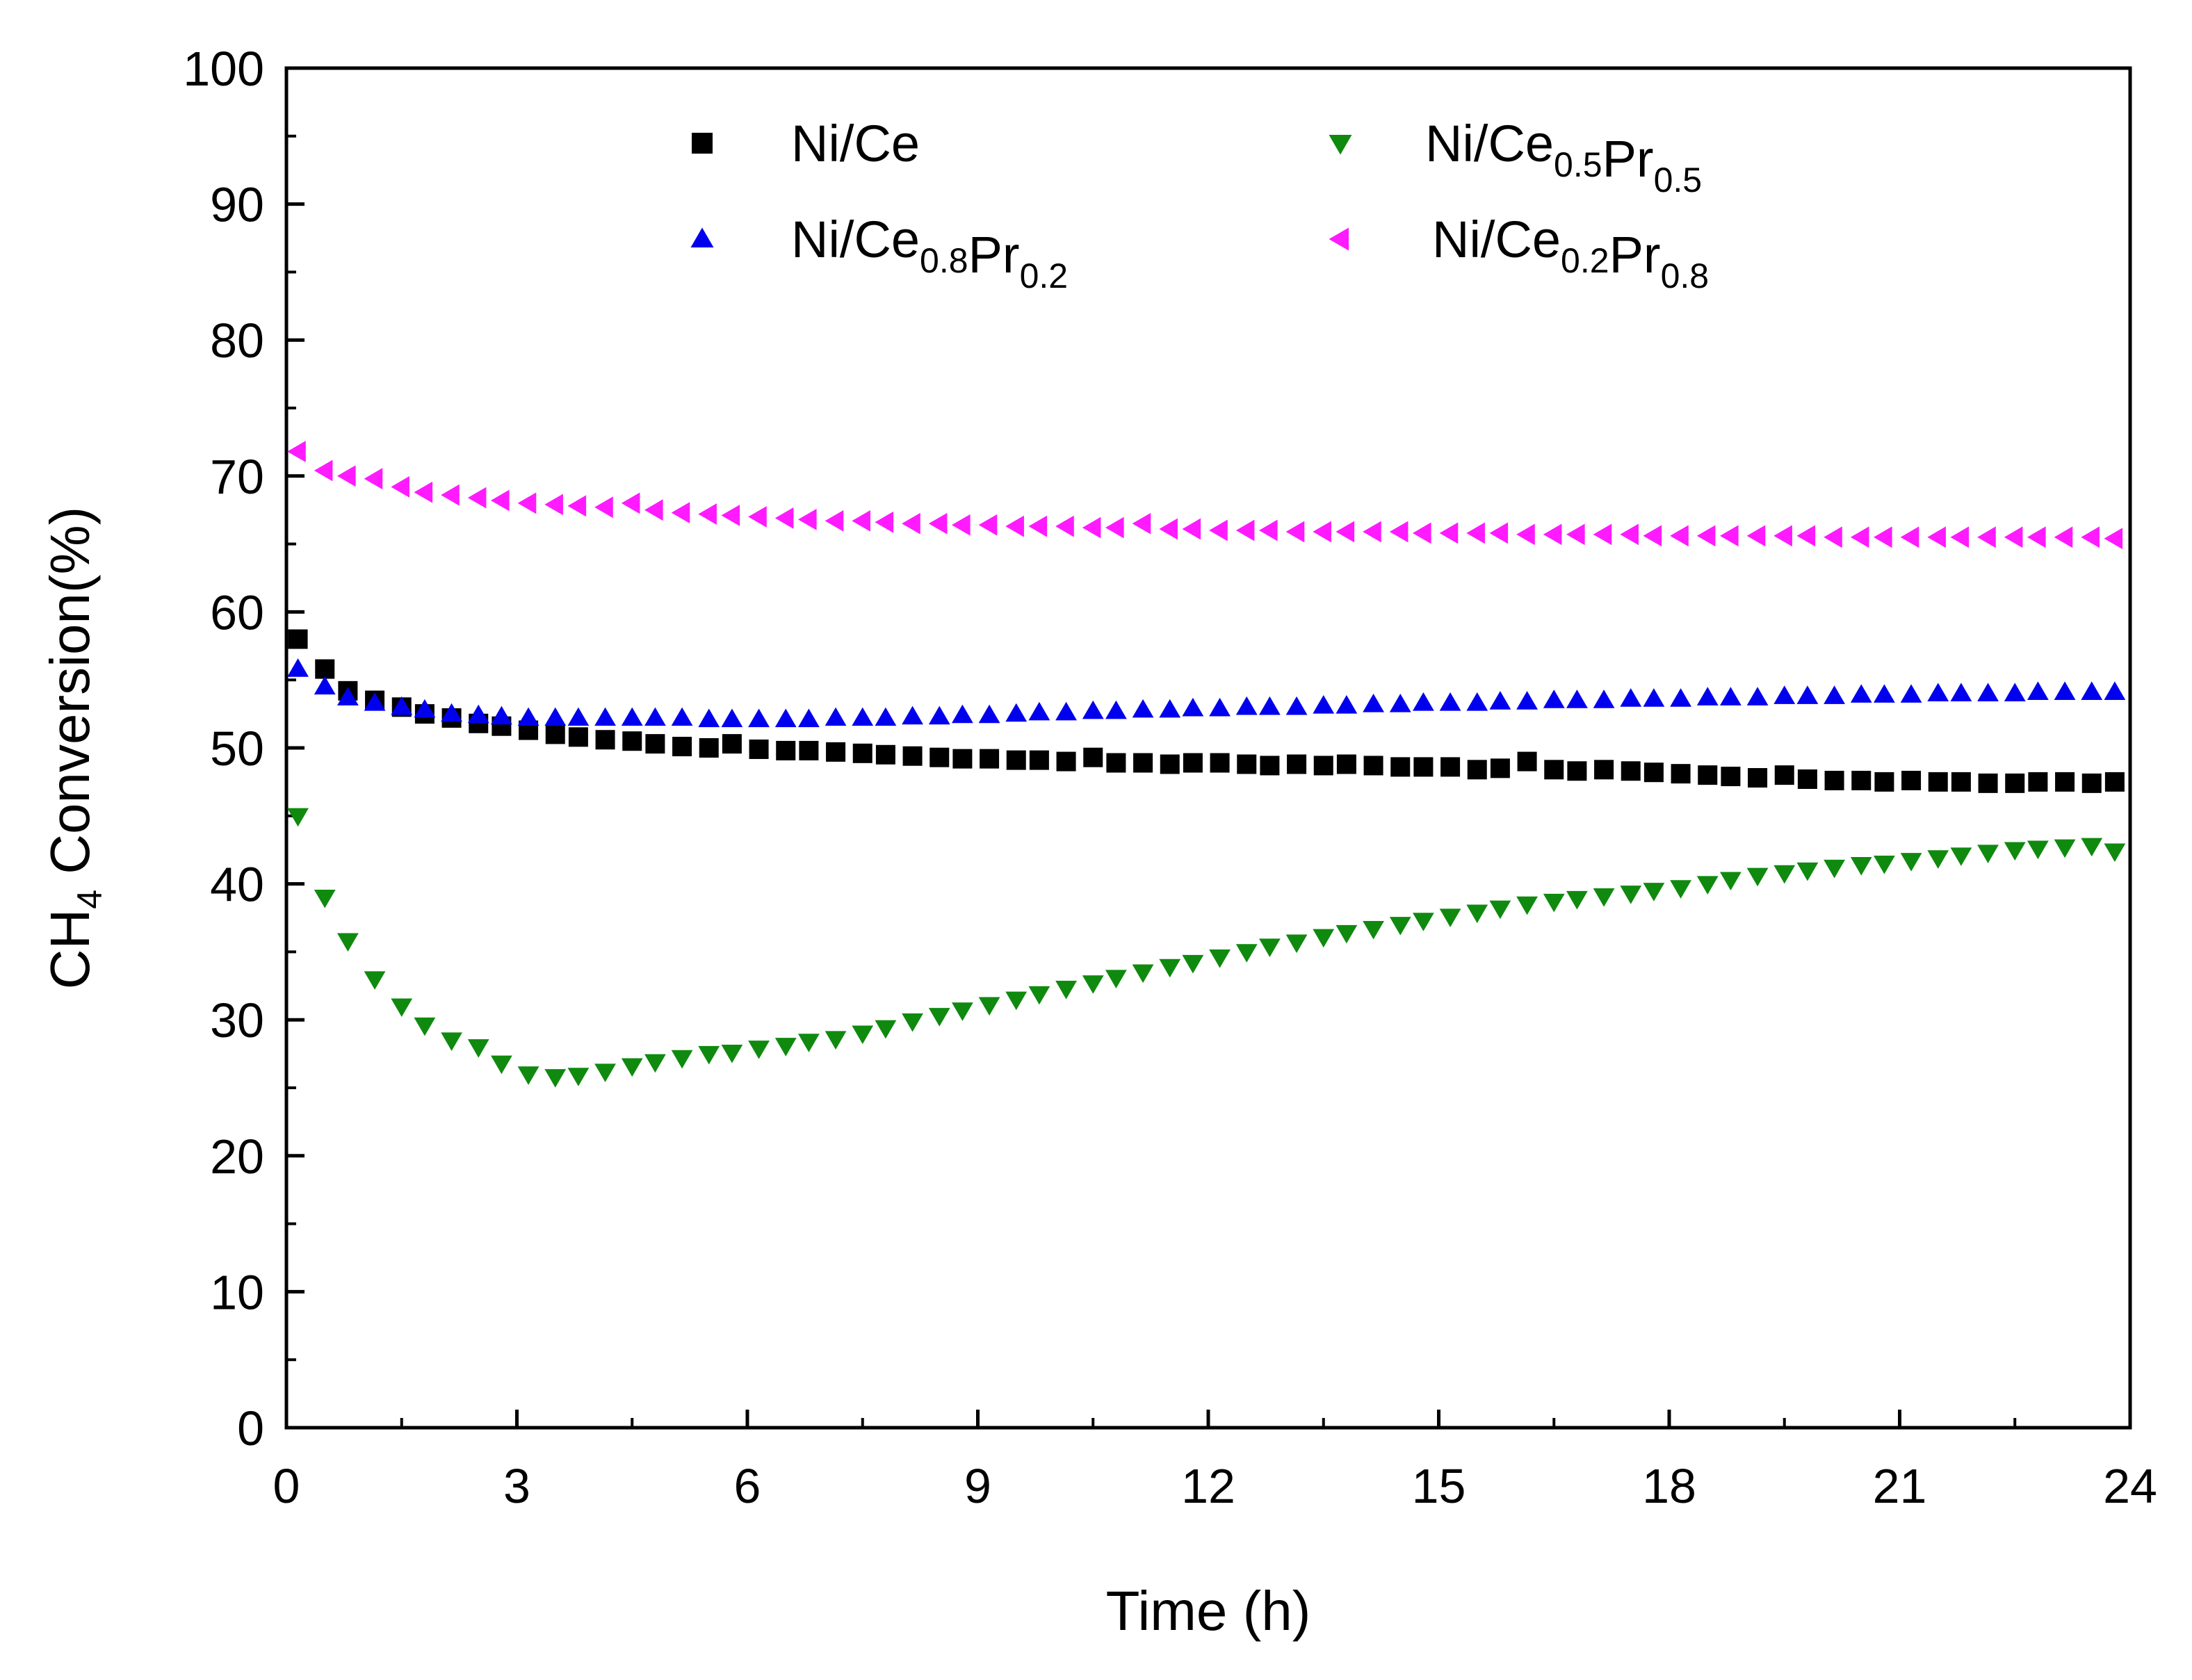 The height and width of the screenshot is (1680, 2192). I want to click on y-tick-label: 80, so click(237, 341).